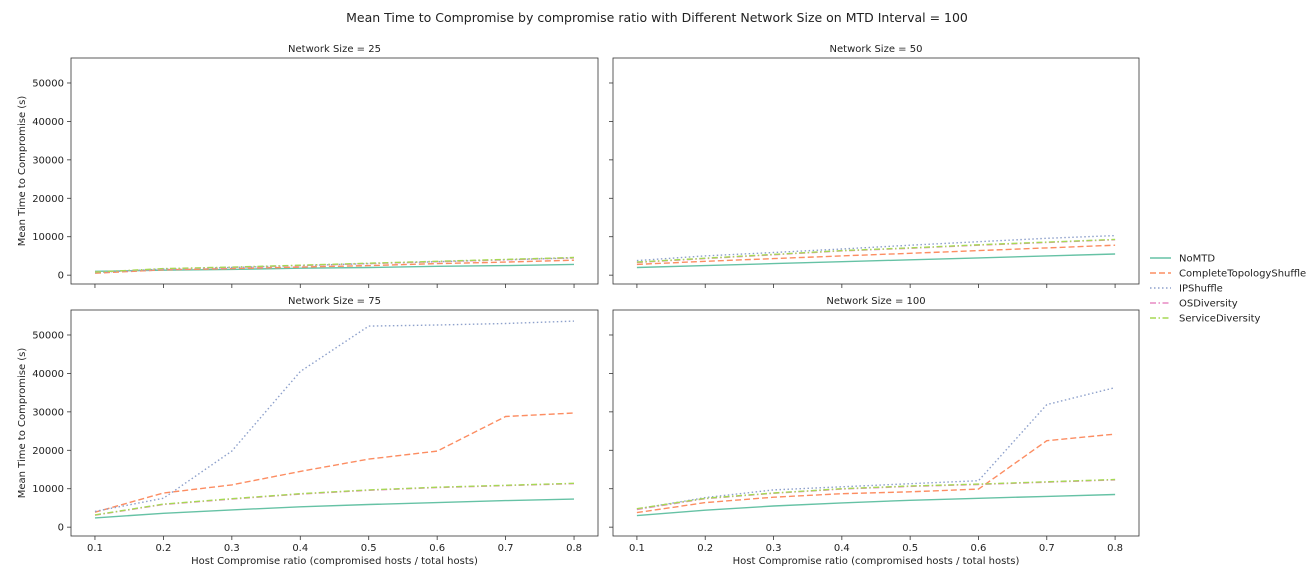 The width and height of the screenshot is (1314, 576). I want to click on legend-label: NoMTD, so click(1197, 259).